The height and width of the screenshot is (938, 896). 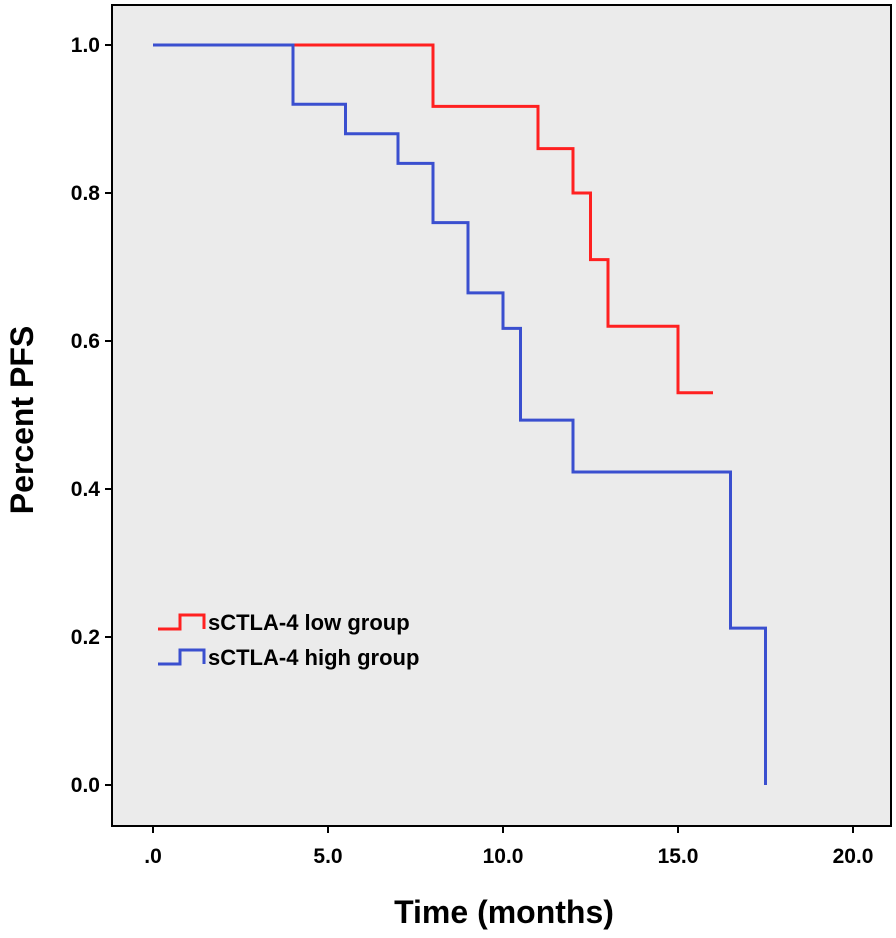 I want to click on x-axis-title: Time (months), so click(x=504, y=912).